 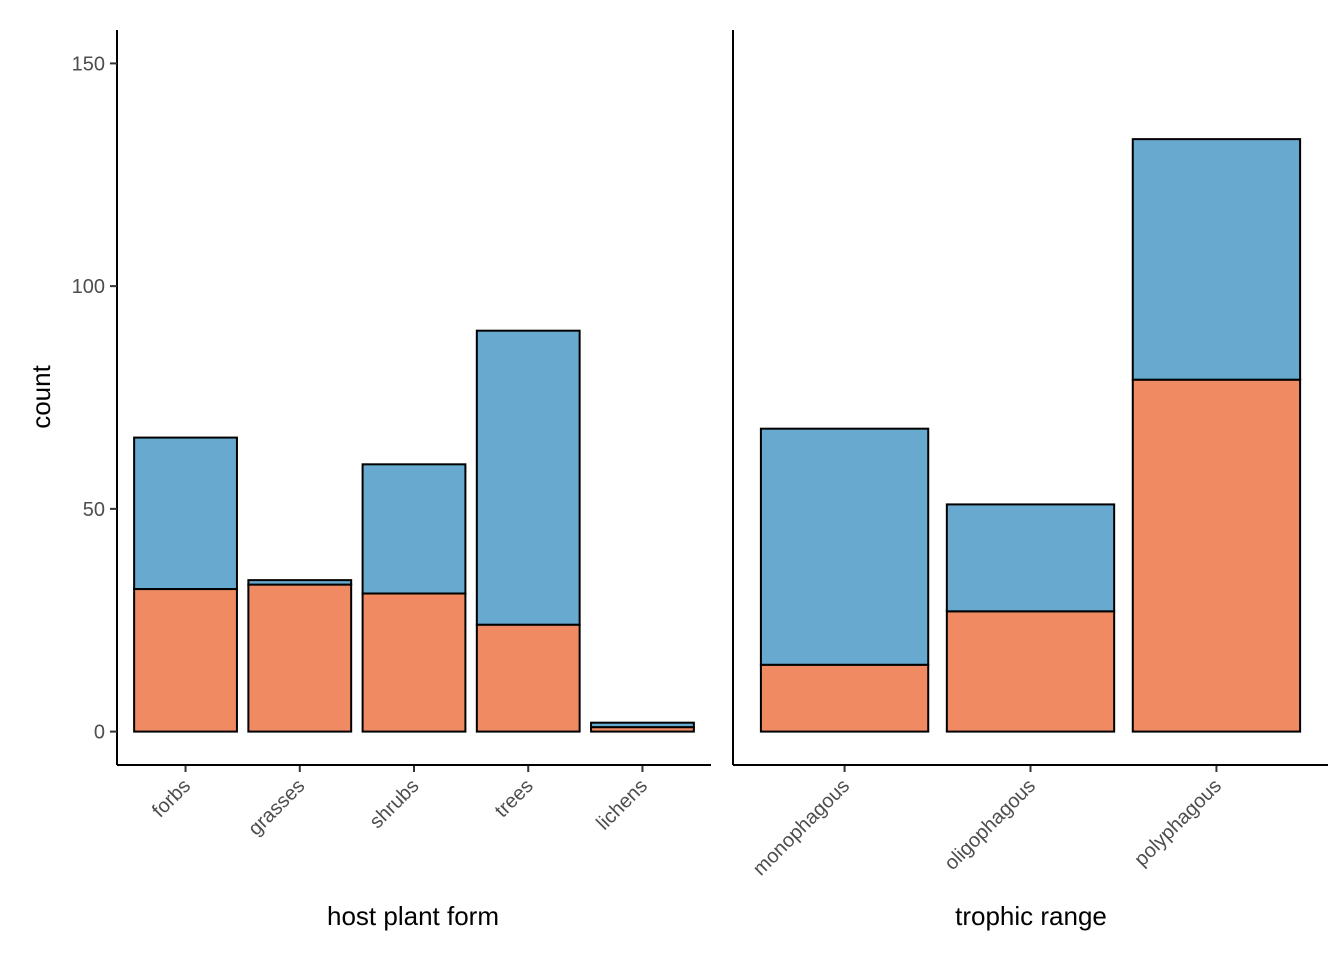 I want to click on y-axis-title: count, so click(x=41, y=396).